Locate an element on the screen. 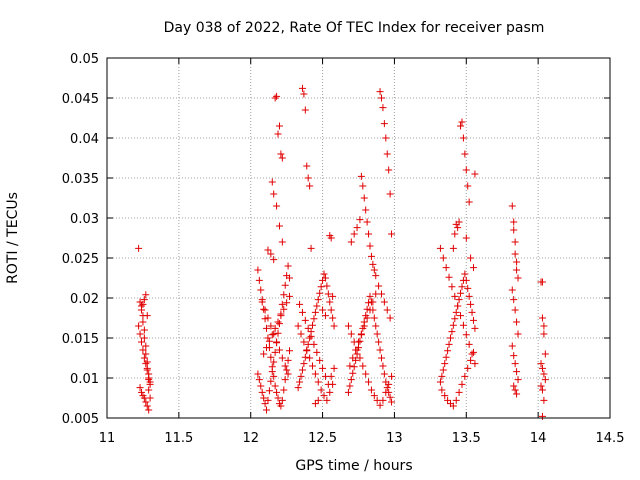 This screenshot has width=640, height=480. x-tick-label: 14.5 is located at coordinates (610, 438).